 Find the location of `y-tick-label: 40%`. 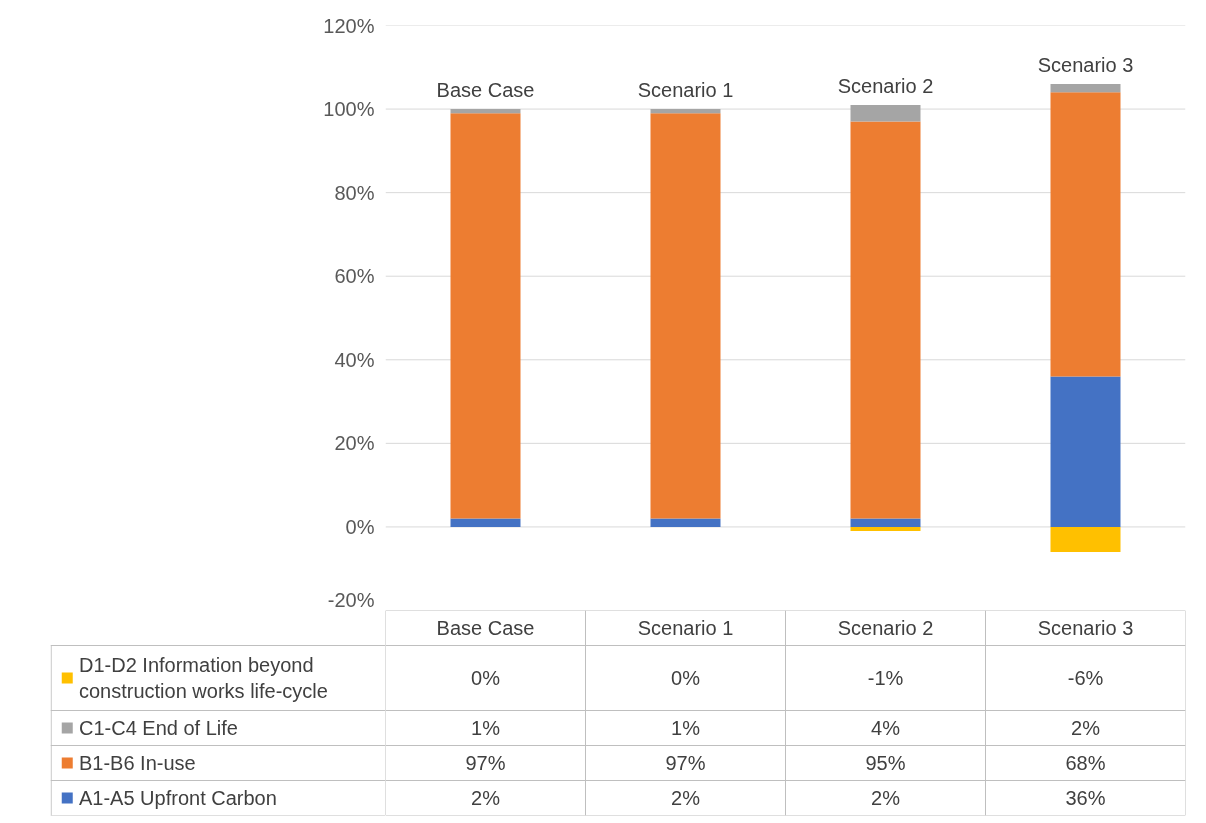

y-tick-label: 40% is located at coordinates (354, 359).